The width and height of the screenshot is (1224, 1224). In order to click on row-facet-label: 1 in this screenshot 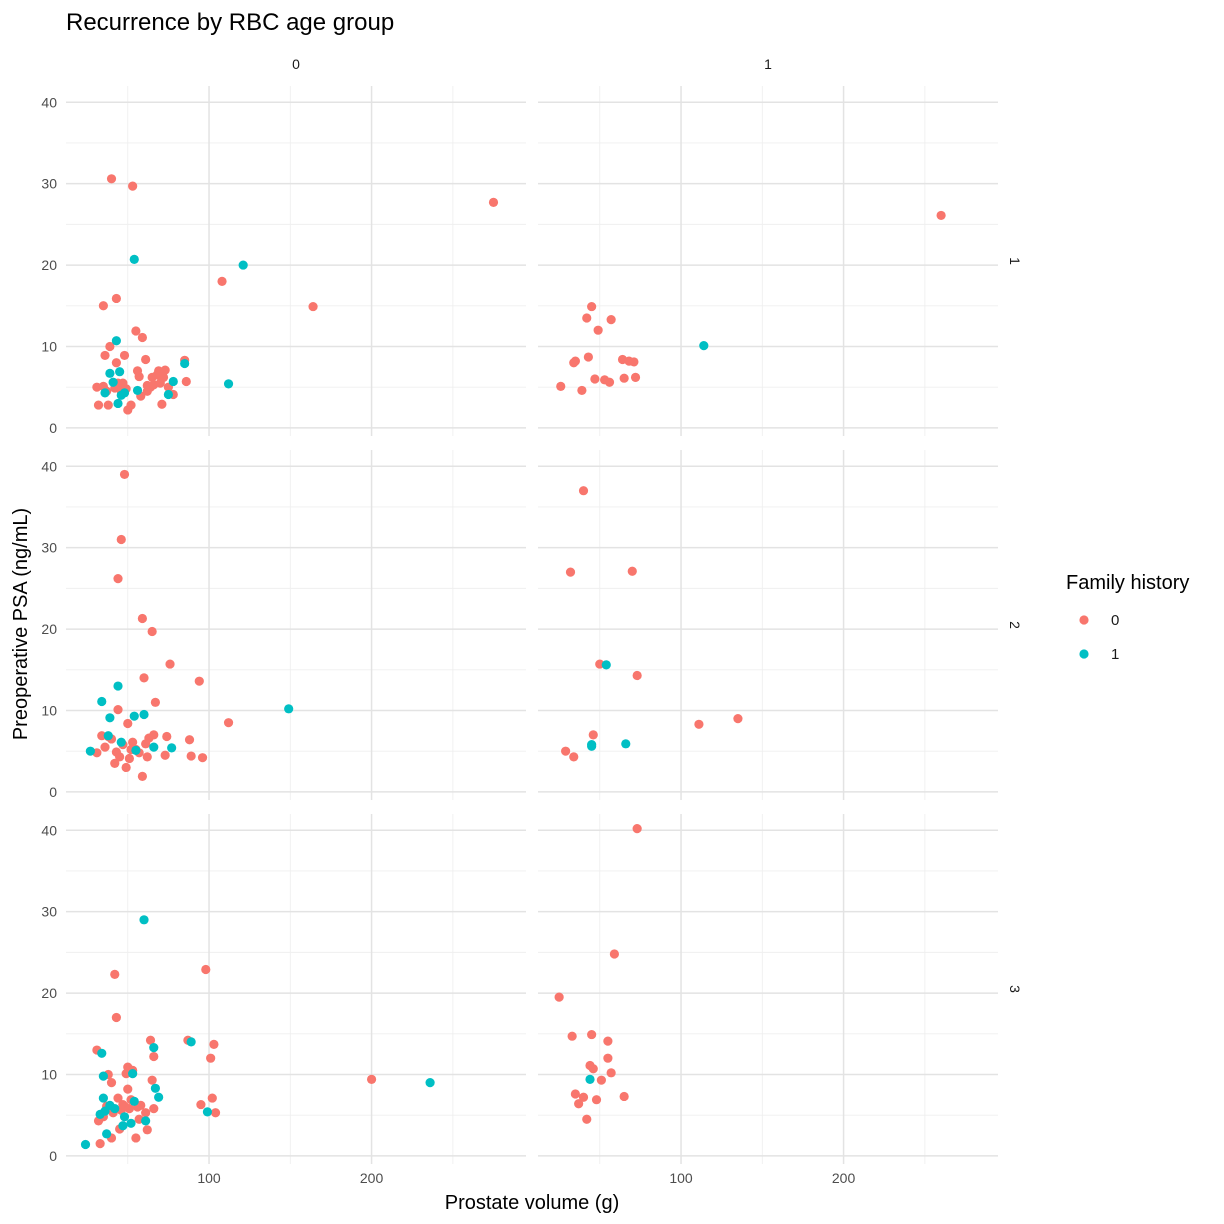, I will do `click(1015, 261)`.